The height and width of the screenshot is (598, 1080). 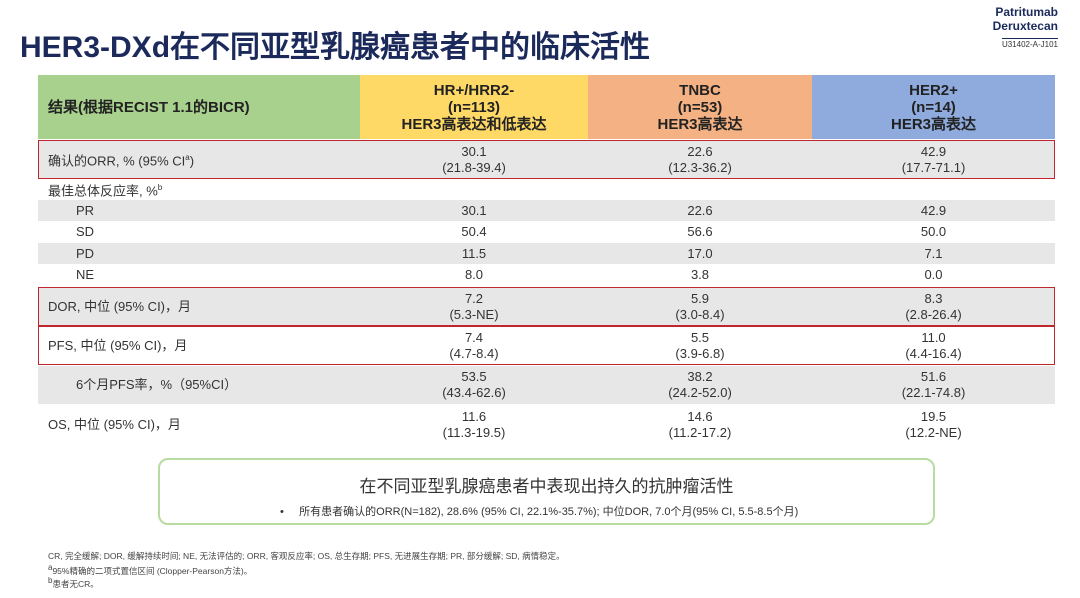 I want to click on row-label: 6个月PFS率，%（95%CI）, so click(x=199, y=385).